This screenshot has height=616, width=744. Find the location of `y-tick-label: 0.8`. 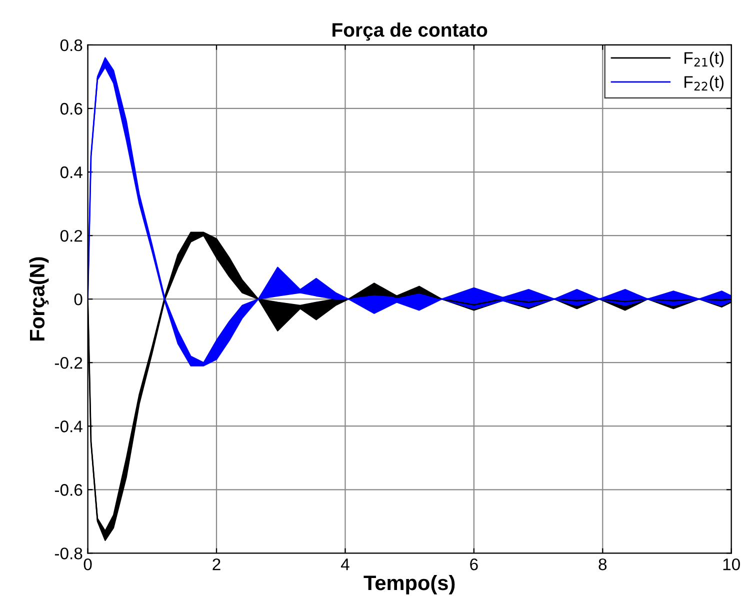

y-tick-label: 0.8 is located at coordinates (71, 45).